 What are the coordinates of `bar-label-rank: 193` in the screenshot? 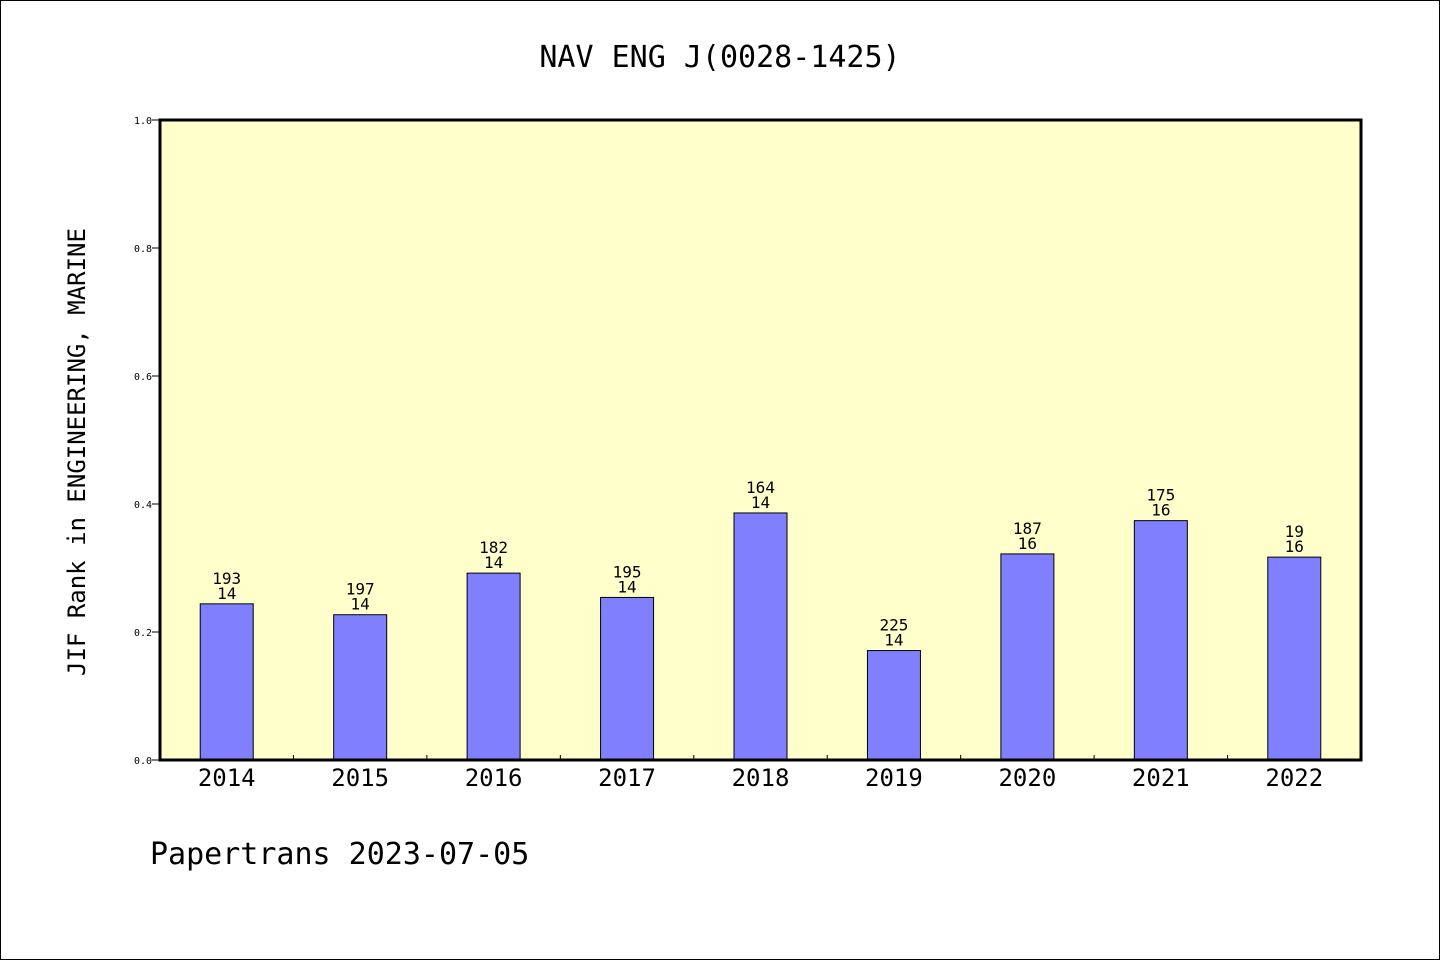 It's located at (226, 578).